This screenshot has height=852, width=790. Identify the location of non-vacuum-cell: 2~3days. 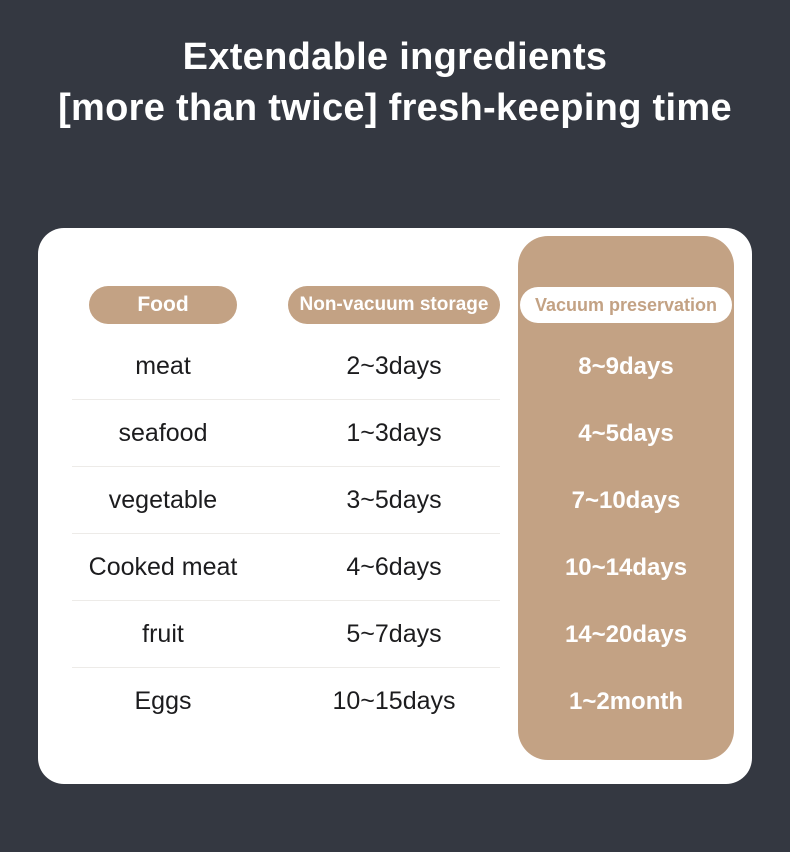
(394, 366).